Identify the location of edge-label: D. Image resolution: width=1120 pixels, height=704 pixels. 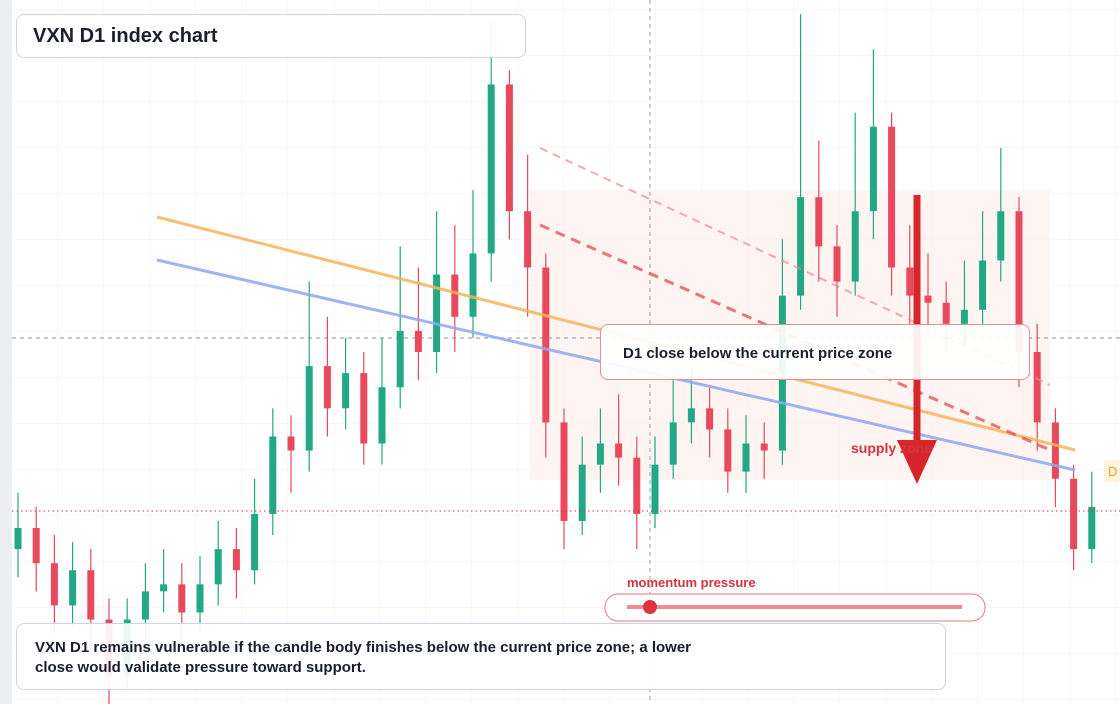
(1112, 471).